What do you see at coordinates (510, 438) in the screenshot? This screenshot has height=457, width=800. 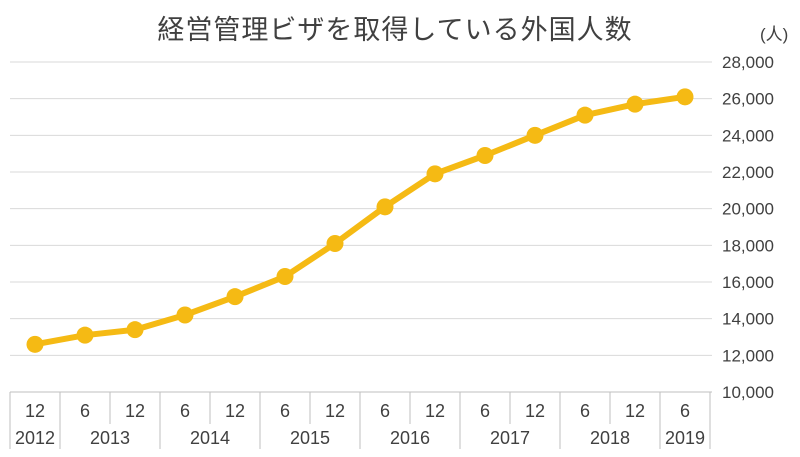 I see `x-tick-year: 2017` at bounding box center [510, 438].